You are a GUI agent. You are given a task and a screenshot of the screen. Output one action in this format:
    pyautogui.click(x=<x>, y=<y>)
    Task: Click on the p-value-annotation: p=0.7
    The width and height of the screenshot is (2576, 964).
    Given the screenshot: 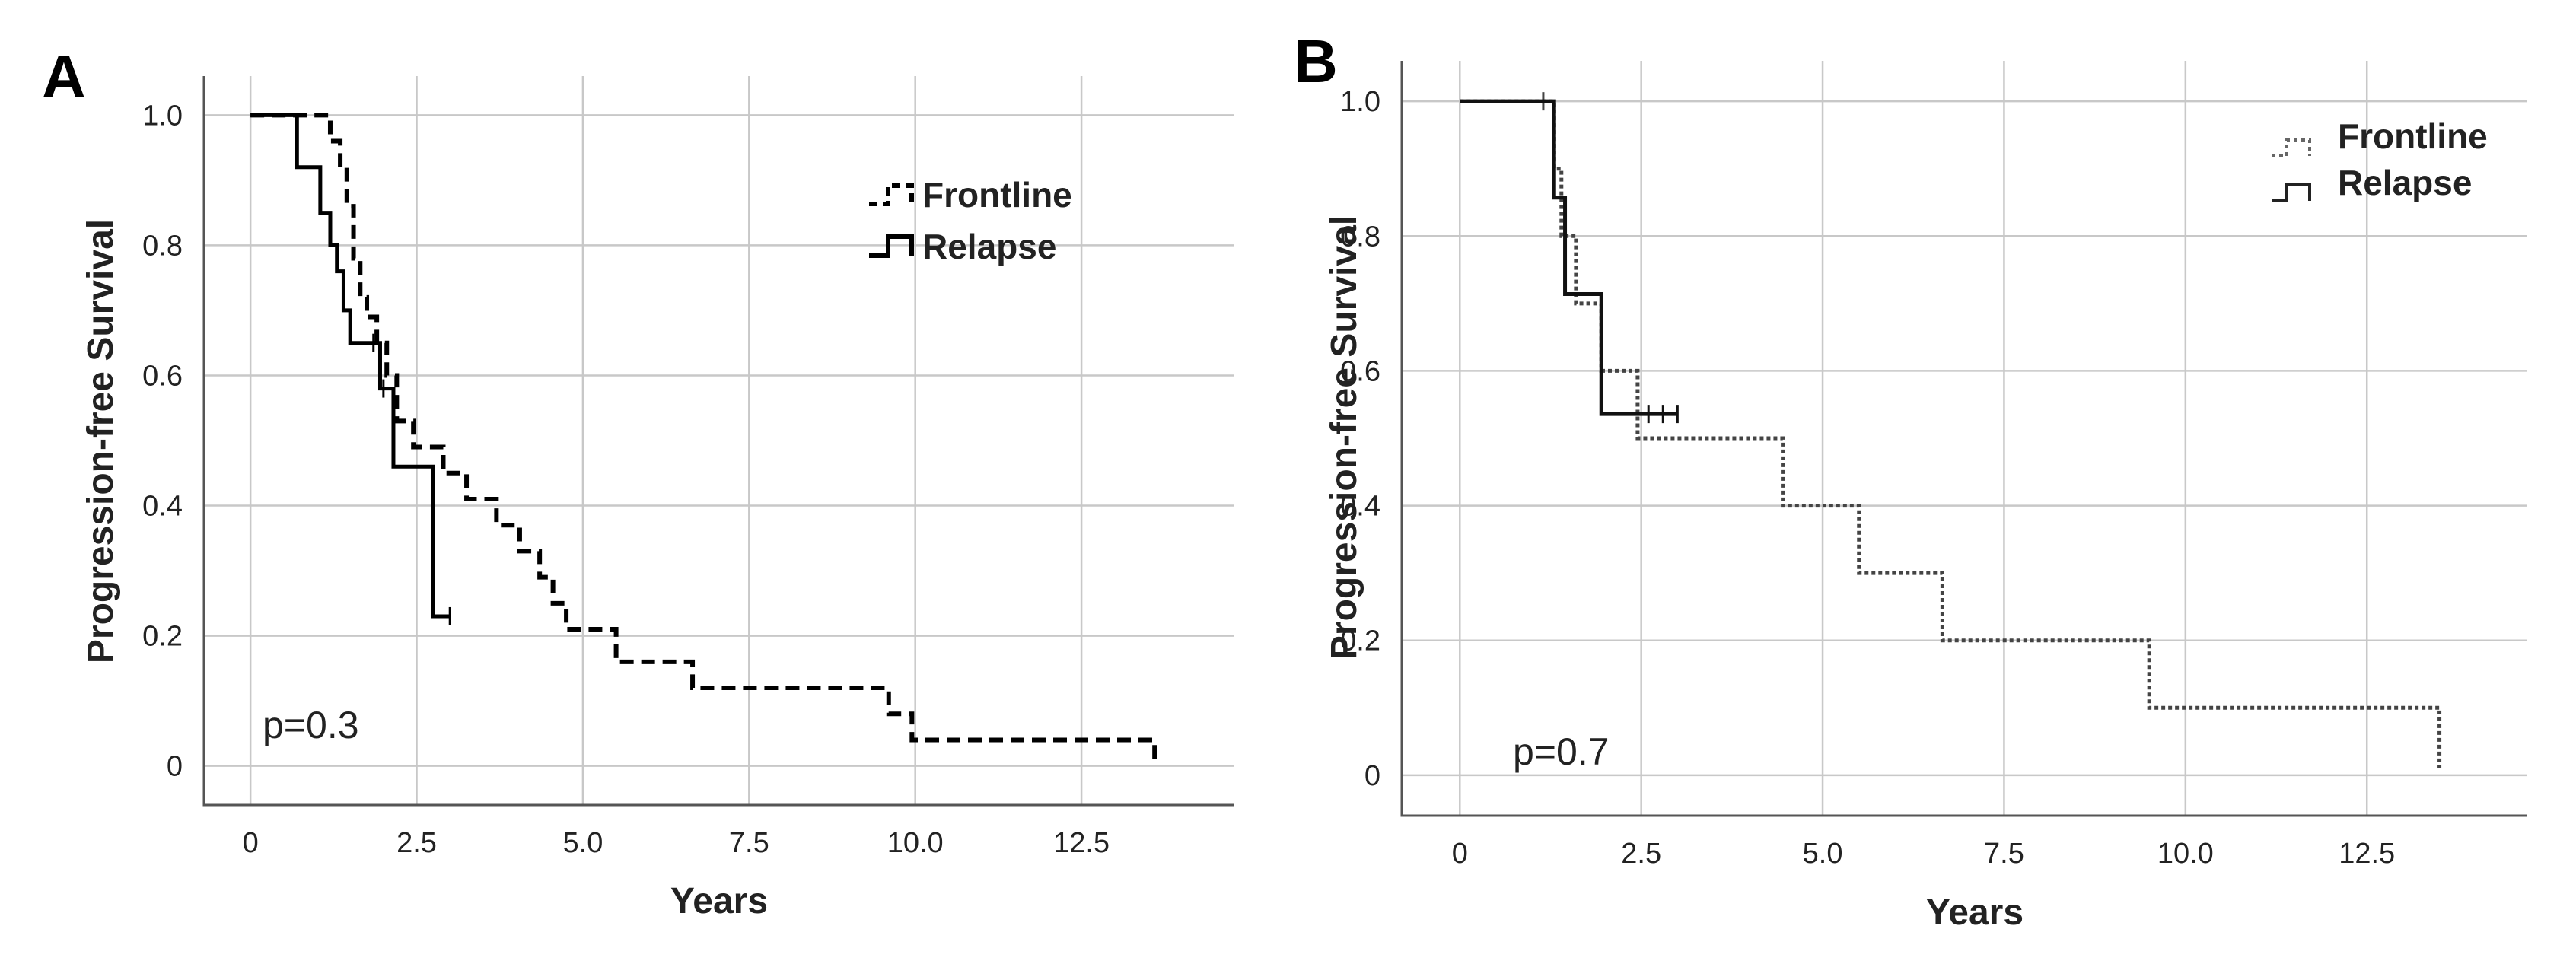 What is the action you would take?
    pyautogui.click(x=1562, y=751)
    